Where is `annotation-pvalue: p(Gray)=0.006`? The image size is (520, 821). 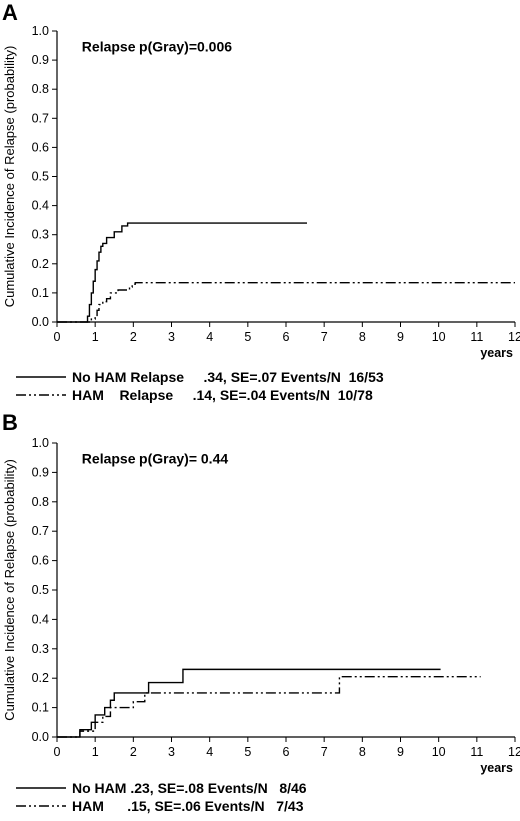 annotation-pvalue: p(Gray)=0.006 is located at coordinates (185, 46).